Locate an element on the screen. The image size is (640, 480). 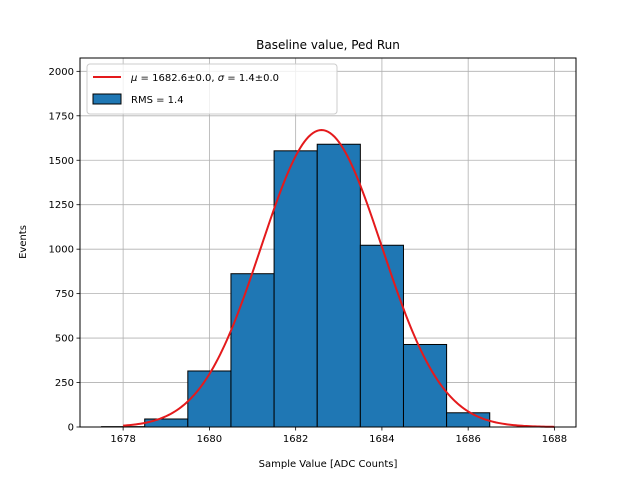
x-tick-label: 1688 is located at coordinates (554, 439).